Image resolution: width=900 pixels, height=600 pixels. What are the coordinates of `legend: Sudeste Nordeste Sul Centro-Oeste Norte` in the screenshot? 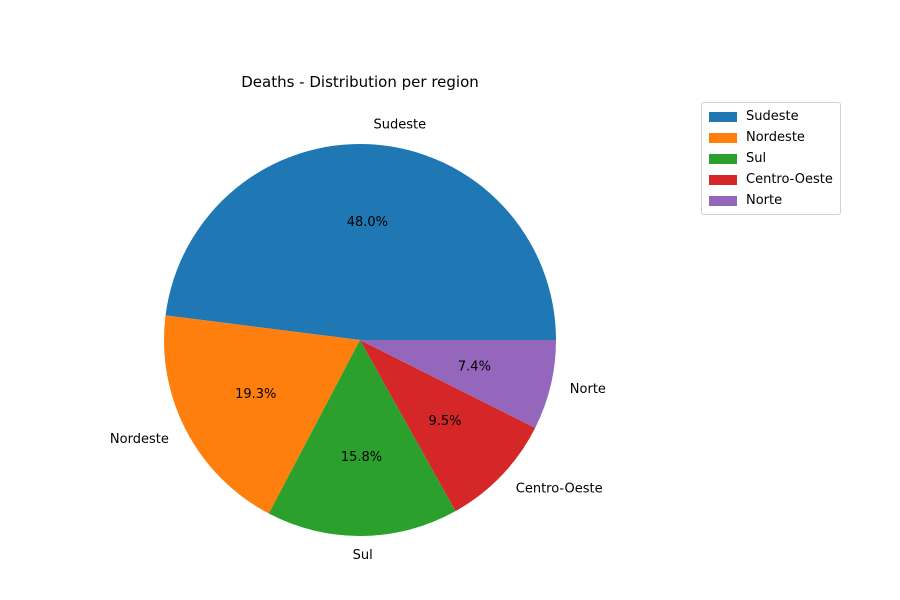 It's located at (771, 158).